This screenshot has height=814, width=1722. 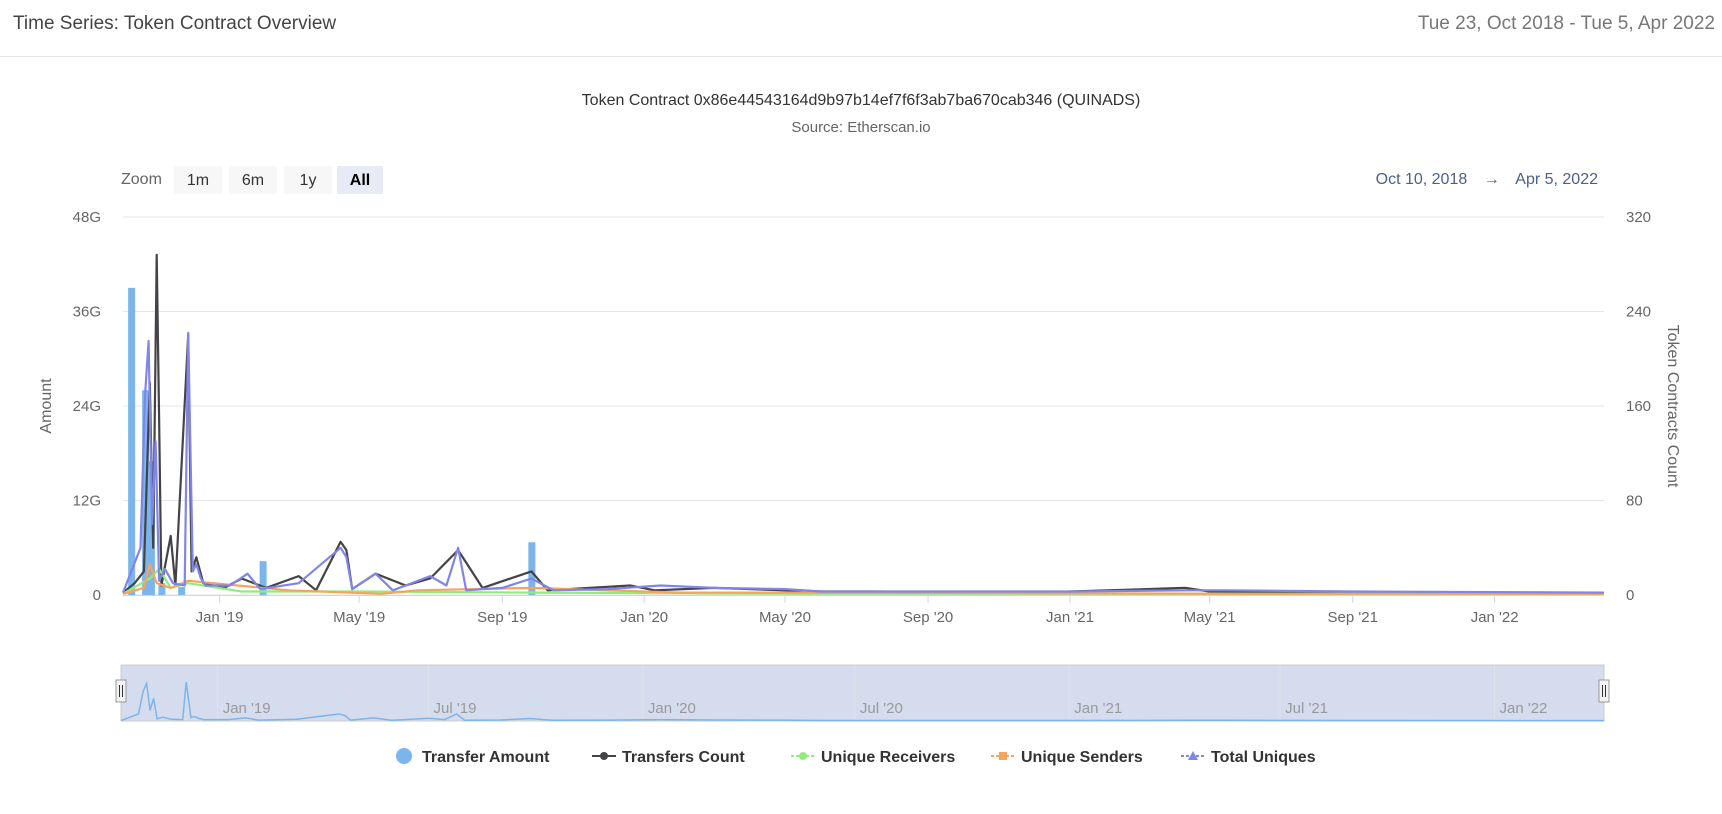 What do you see at coordinates (46, 406) in the screenshot?
I see `y-left-axis-title: Amount` at bounding box center [46, 406].